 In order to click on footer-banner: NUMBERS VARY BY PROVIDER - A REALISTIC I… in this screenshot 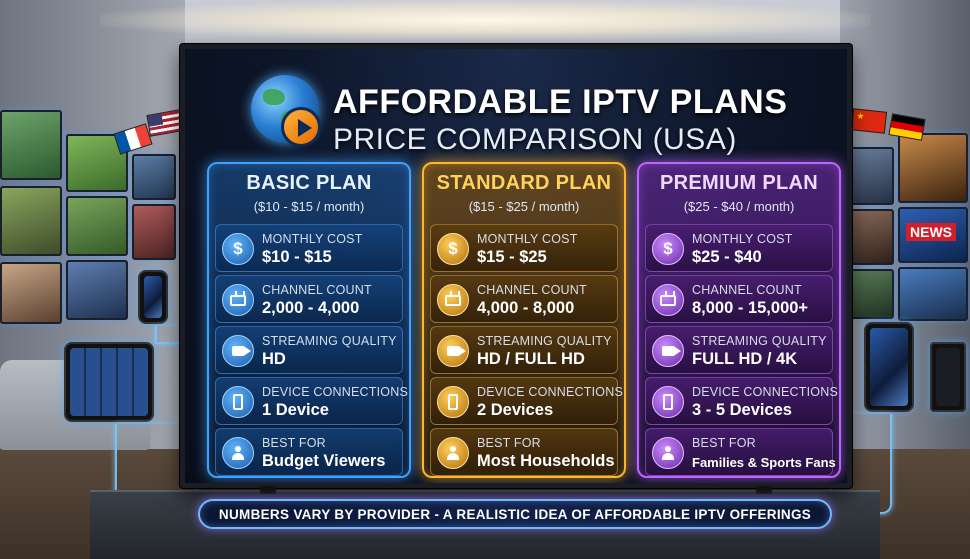, I will do `click(515, 514)`.